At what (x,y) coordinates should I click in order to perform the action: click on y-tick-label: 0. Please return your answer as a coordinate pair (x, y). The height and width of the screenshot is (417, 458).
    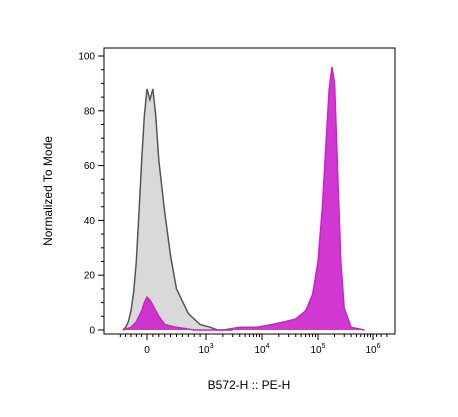
    Looking at the image, I should click on (92, 331).